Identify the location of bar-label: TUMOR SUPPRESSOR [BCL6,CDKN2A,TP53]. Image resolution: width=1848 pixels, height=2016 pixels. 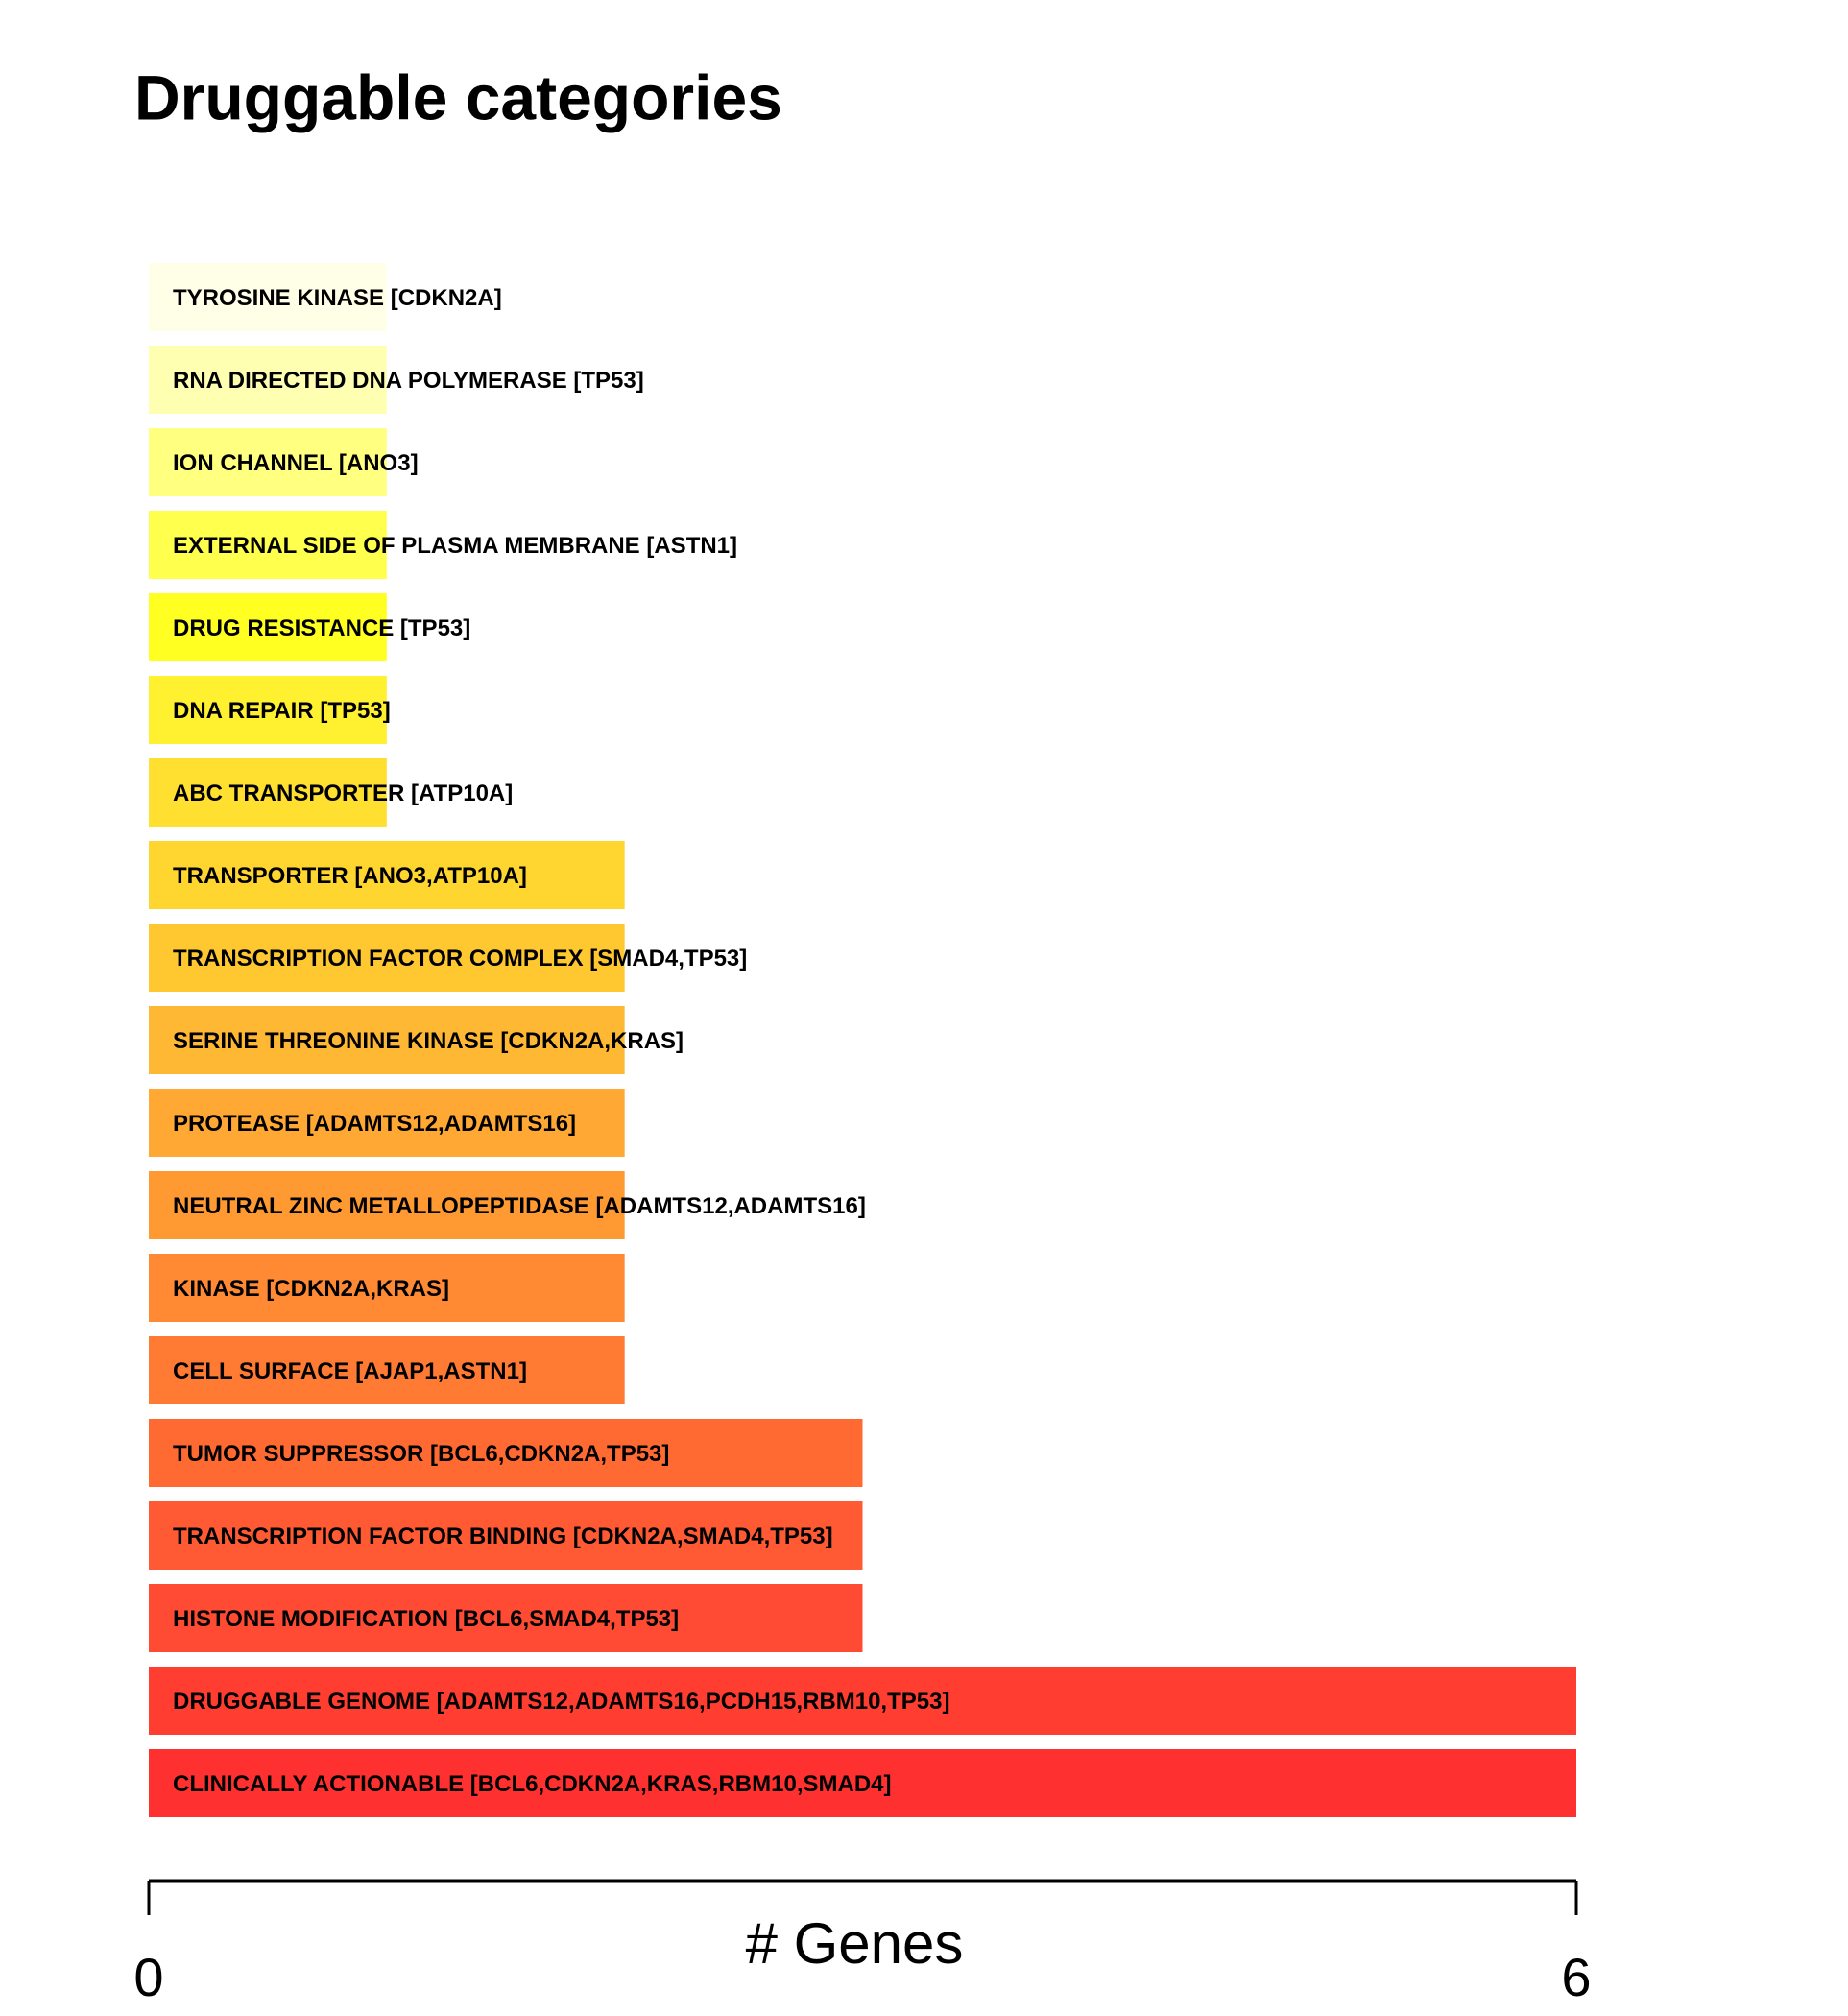
(421, 1454).